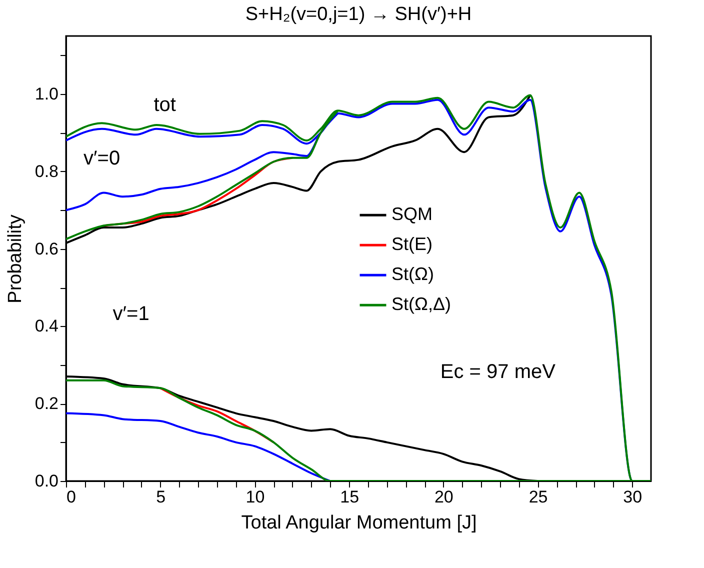 The image size is (704, 568). I want to click on x-tick-label: 15, so click(350, 497).